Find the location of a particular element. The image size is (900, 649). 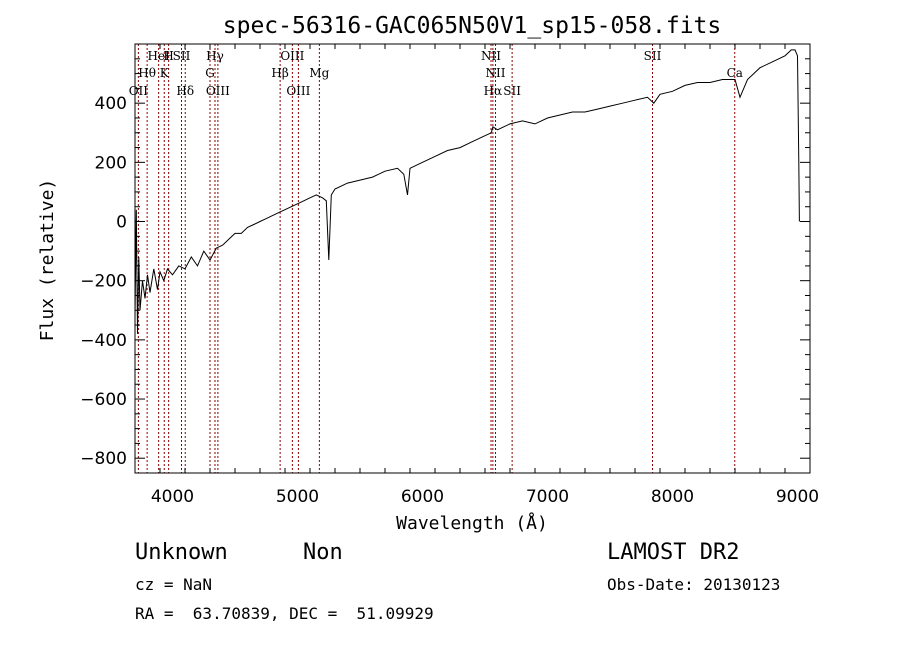

y-tick-label: −200 is located at coordinates (103, 282).